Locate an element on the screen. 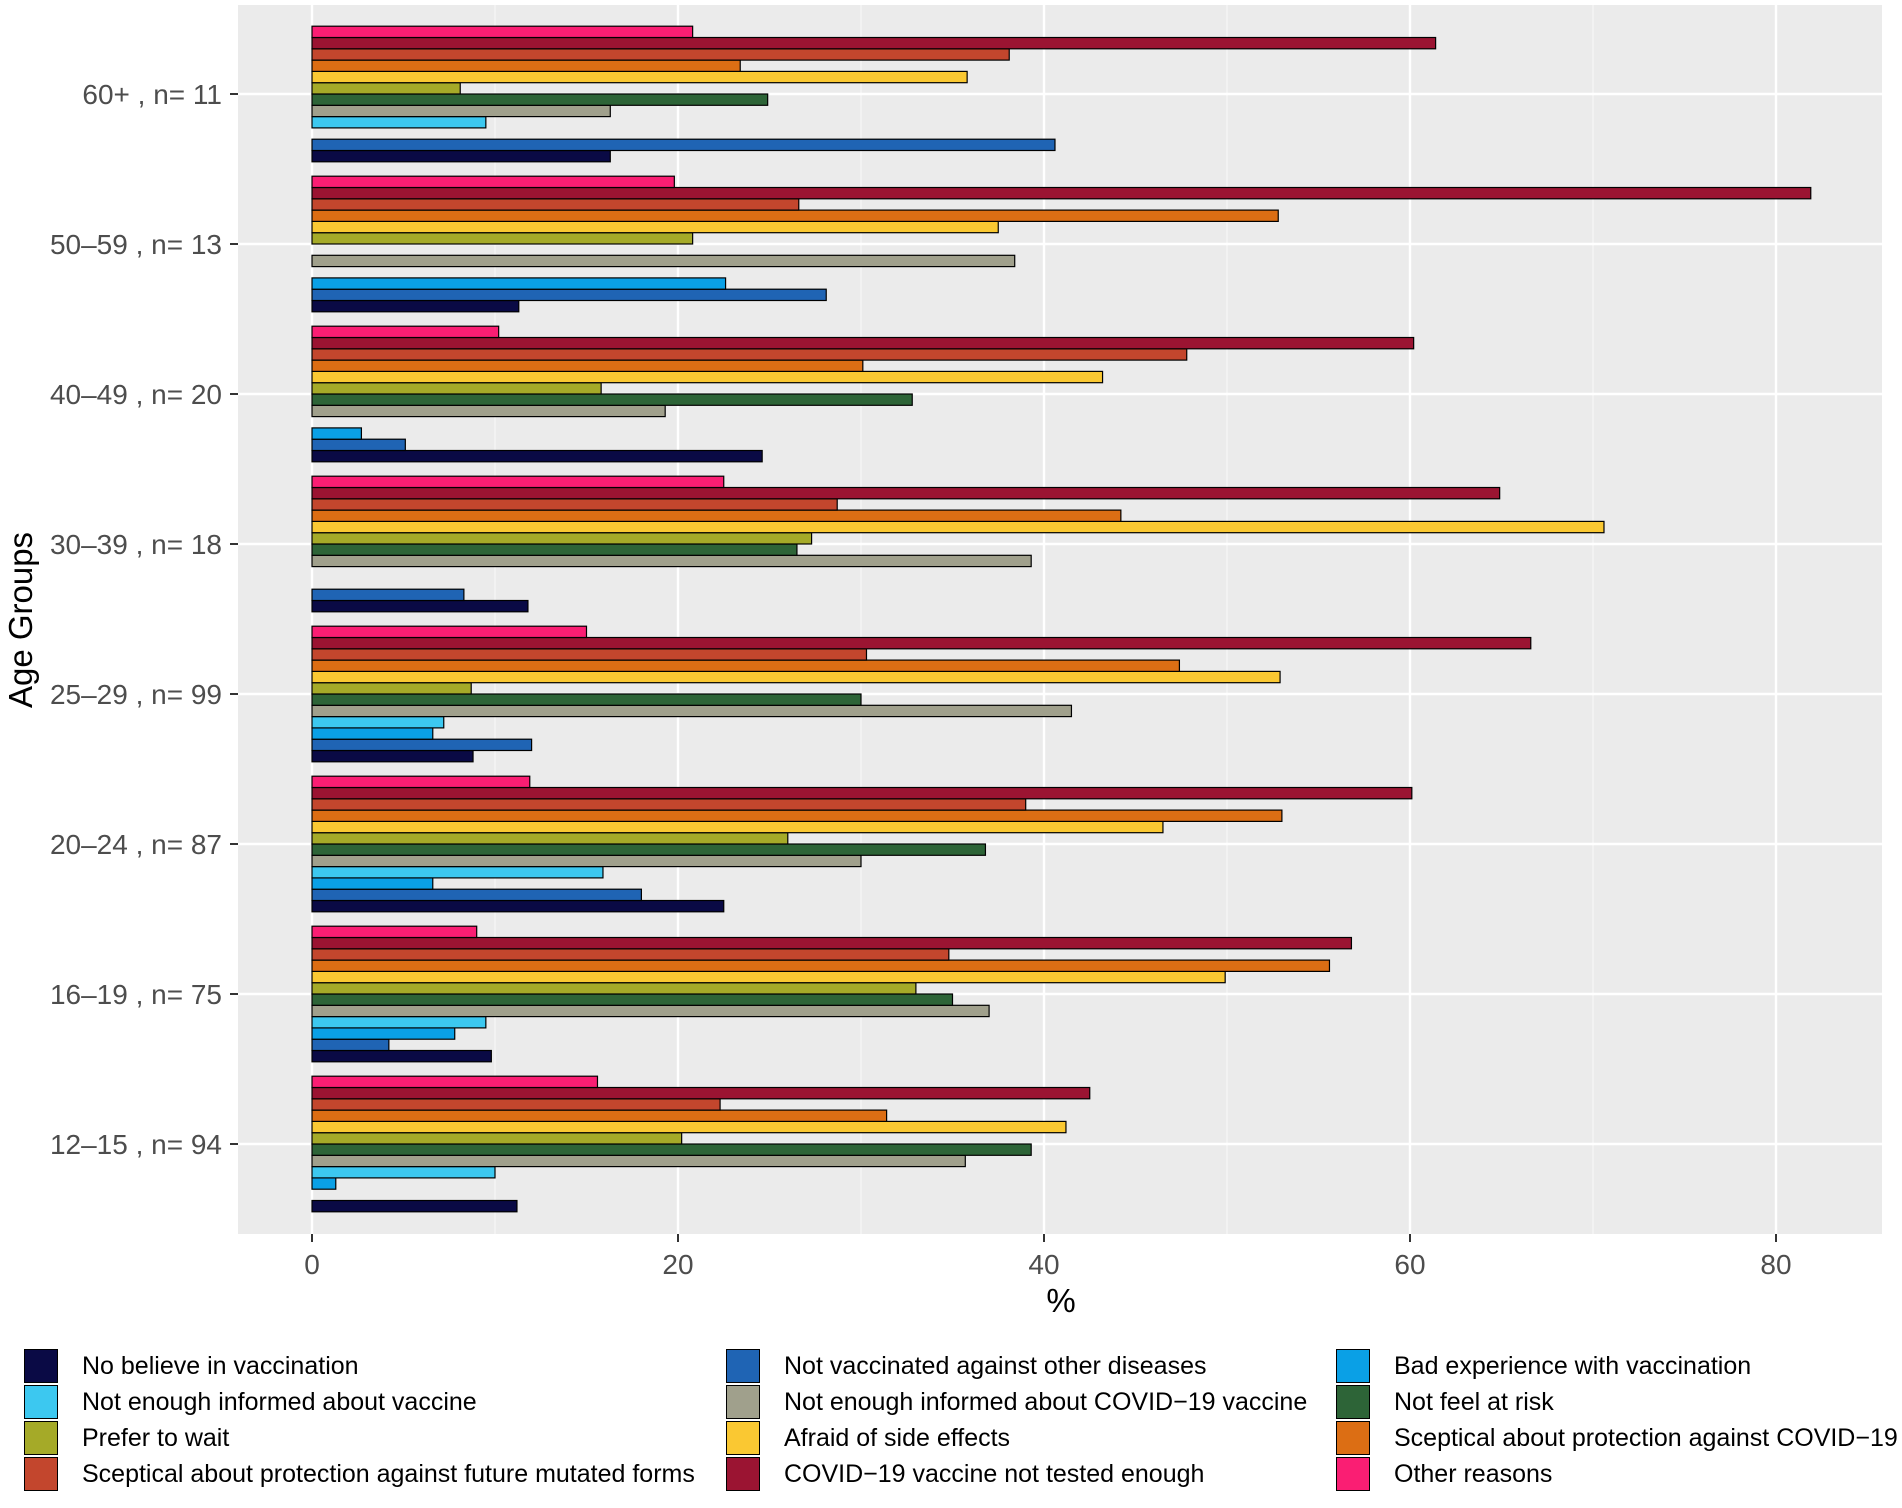 Image resolution: width=1902 pixels, height=1508 pixels. legend-item: Not feel at risk is located at coordinates (1445, 1402).